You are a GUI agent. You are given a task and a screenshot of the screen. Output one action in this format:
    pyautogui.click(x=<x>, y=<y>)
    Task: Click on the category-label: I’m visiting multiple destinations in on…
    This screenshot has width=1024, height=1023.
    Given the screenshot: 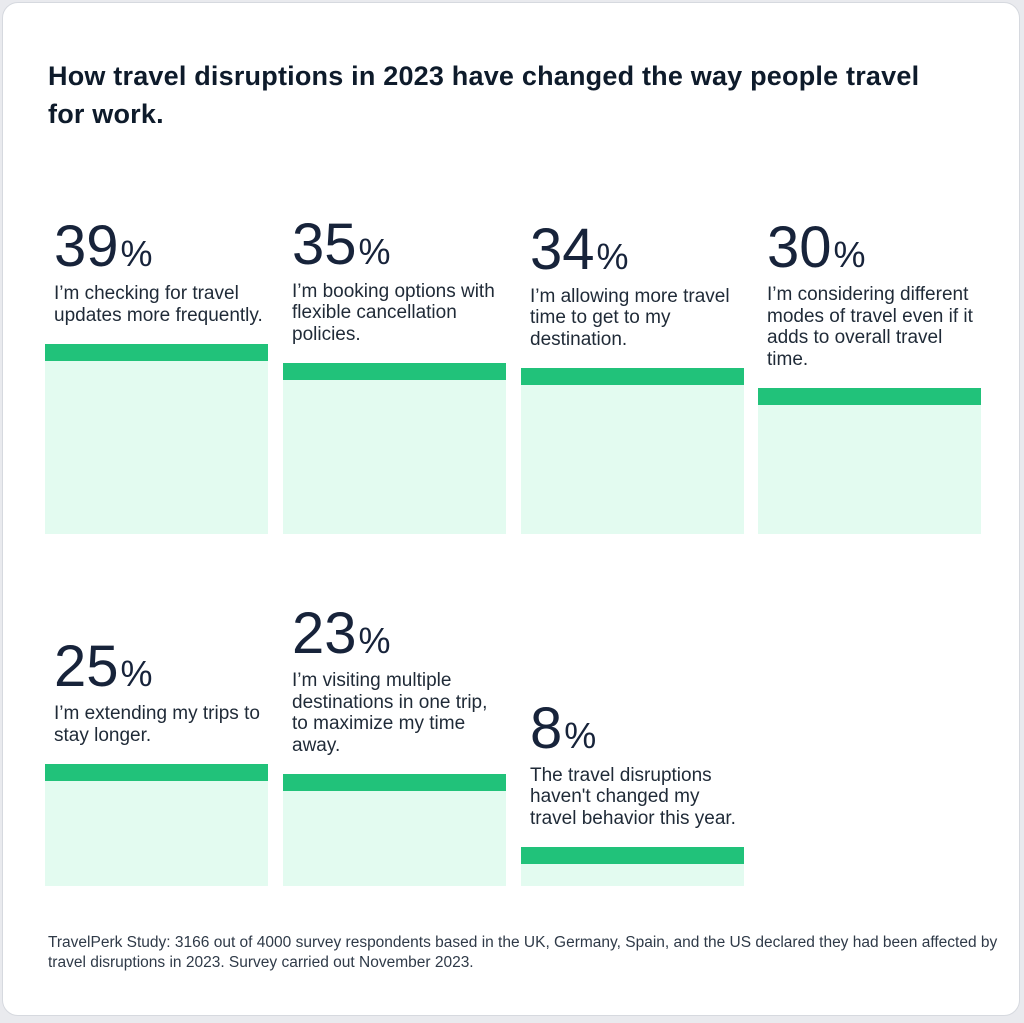 What is the action you would take?
    pyautogui.click(x=390, y=713)
    